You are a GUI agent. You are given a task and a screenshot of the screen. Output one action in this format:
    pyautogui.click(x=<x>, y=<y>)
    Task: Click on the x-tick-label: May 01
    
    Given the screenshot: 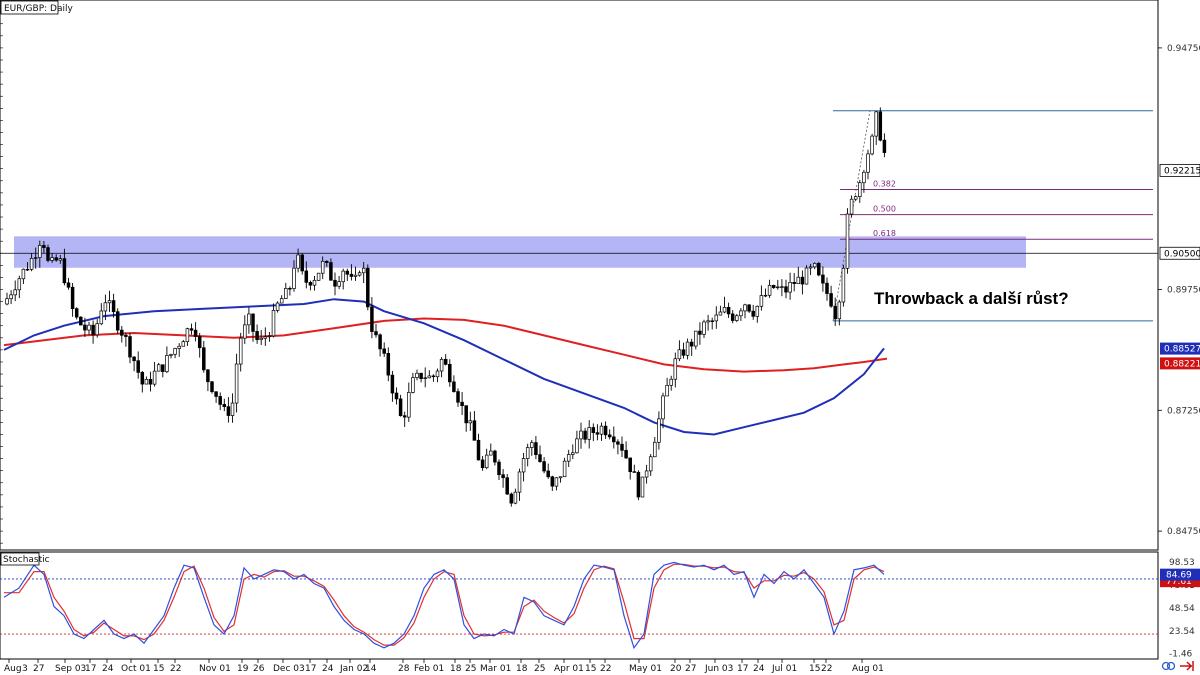 What is the action you would take?
    pyautogui.click(x=645, y=669)
    